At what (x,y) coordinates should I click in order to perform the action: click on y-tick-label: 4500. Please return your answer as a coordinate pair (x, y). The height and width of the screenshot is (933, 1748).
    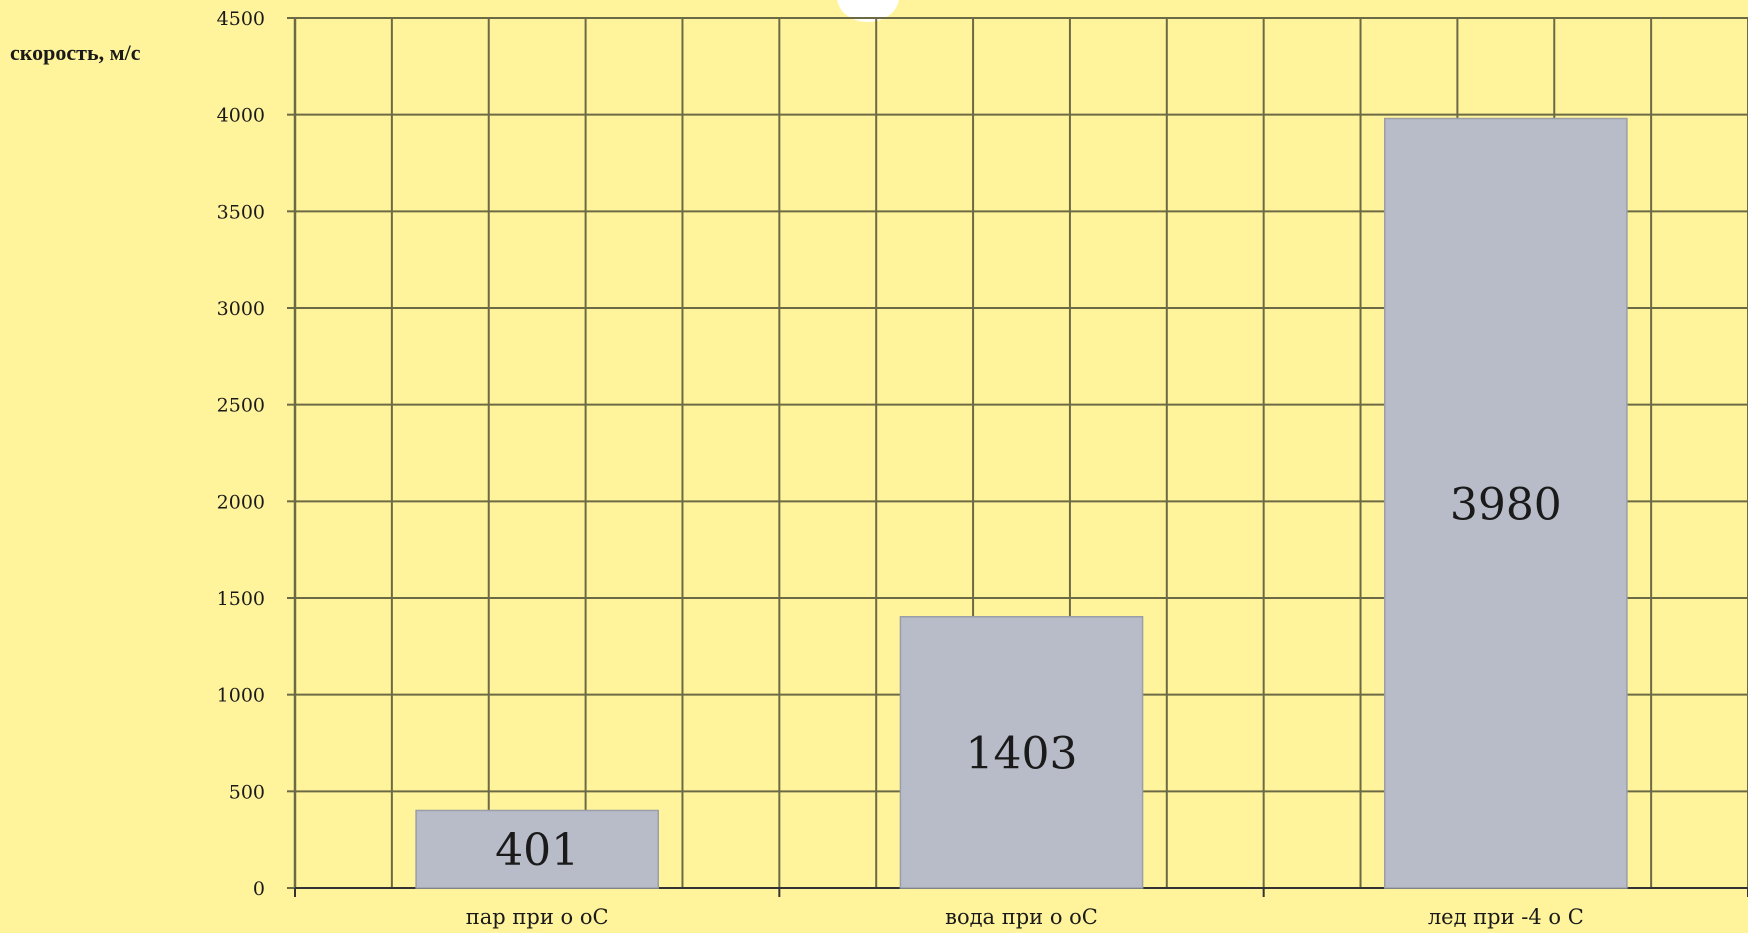
    Looking at the image, I should click on (241, 19).